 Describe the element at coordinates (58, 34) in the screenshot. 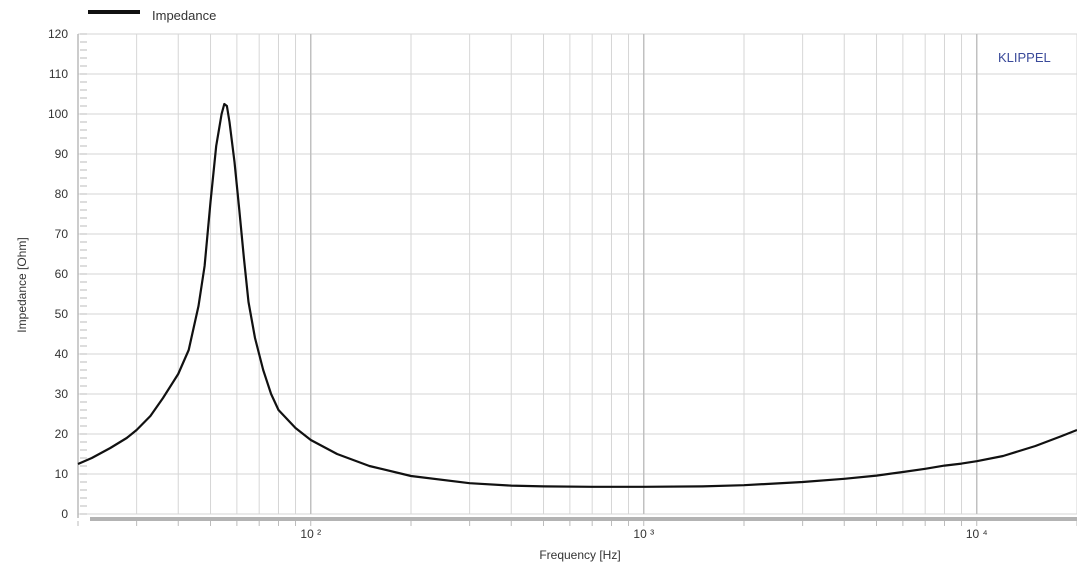

I see `y-tick-label: 120` at that location.